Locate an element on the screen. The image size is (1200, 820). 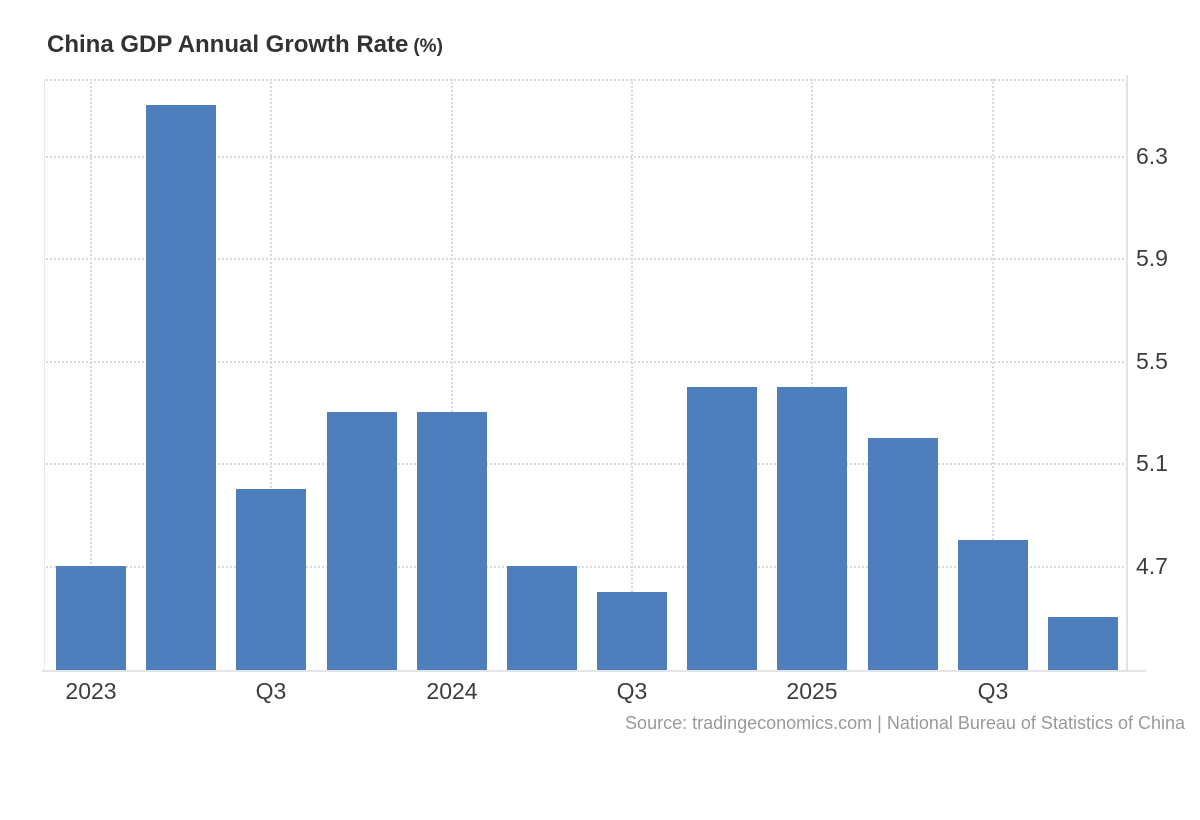
chart-title-unit: (%) is located at coordinates (428, 46).